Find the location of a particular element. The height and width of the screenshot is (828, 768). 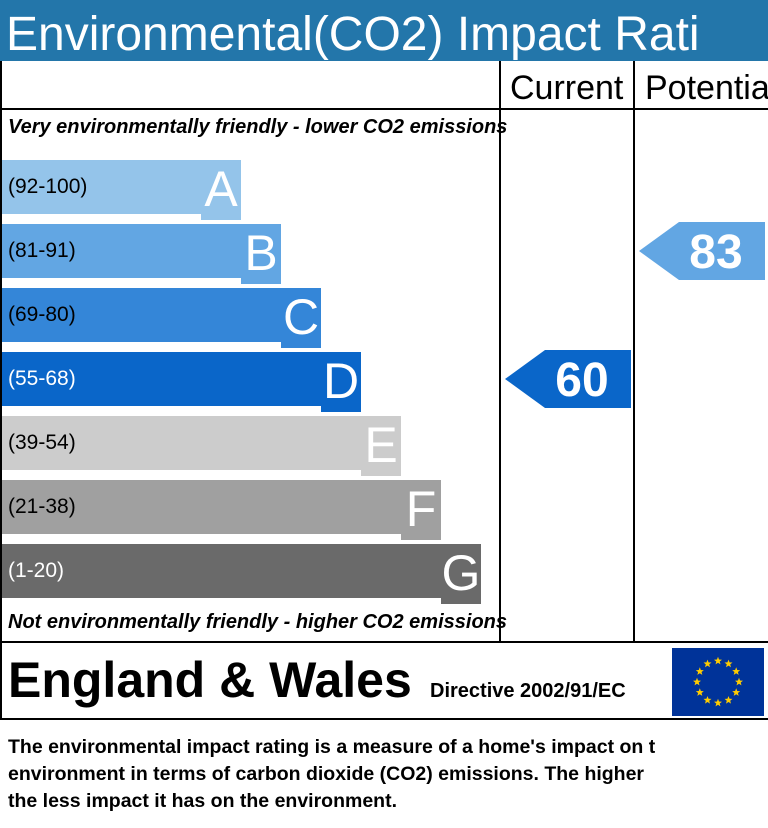

band-letter-box: F is located at coordinates (421, 510).